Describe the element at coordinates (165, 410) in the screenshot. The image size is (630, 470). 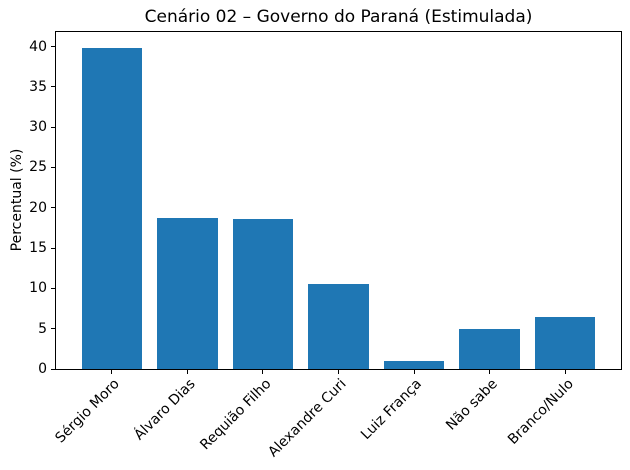
I see `x-tick-label: Álvaro Dias` at that location.